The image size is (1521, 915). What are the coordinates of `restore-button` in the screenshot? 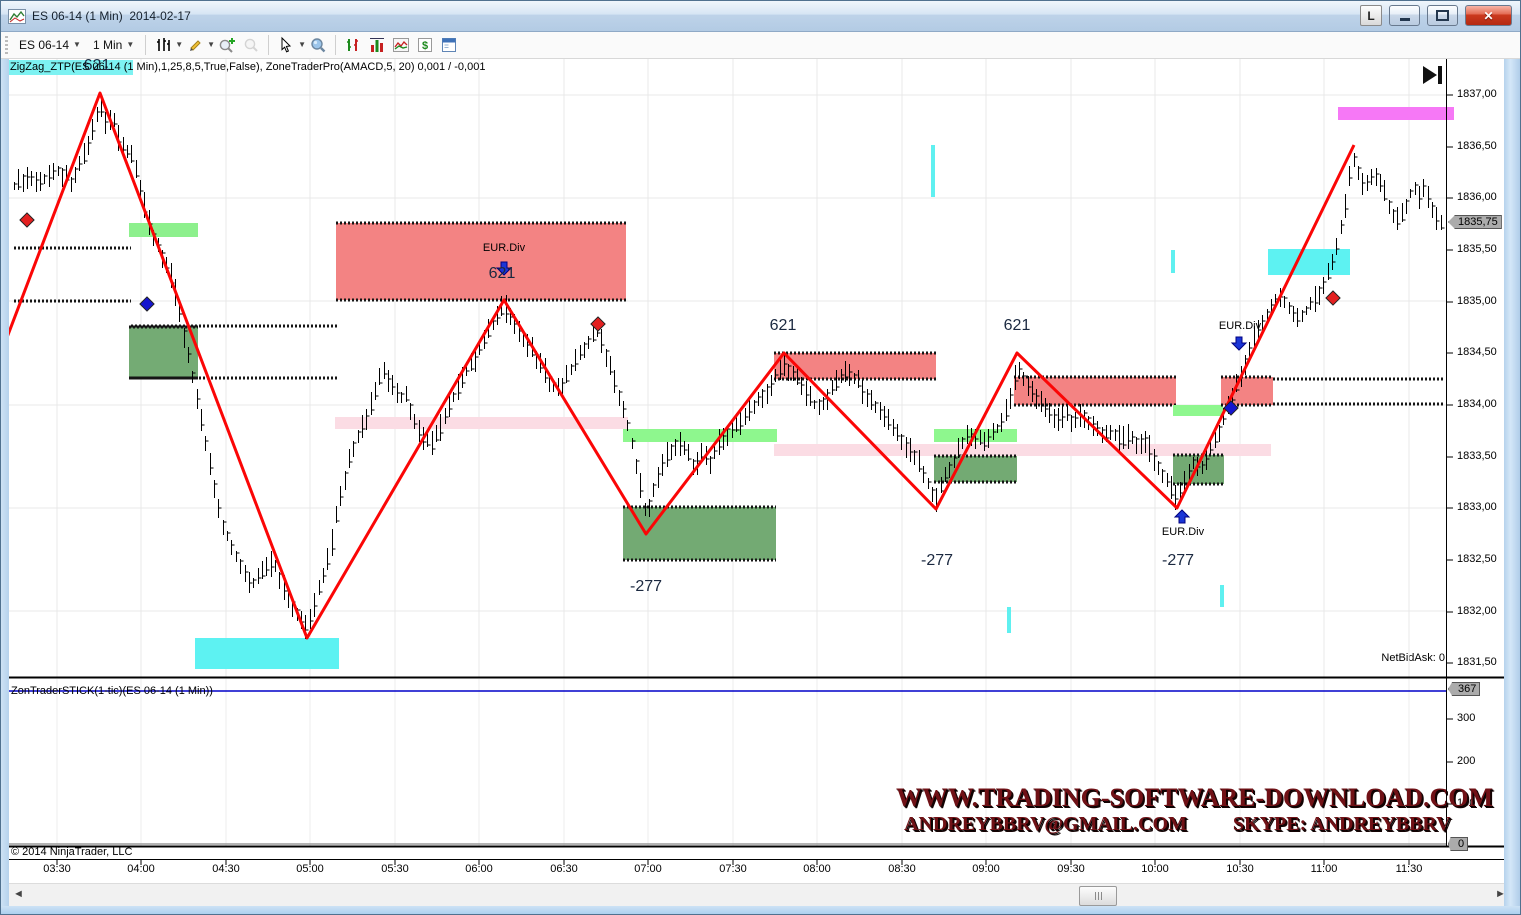 It's located at (1442, 15).